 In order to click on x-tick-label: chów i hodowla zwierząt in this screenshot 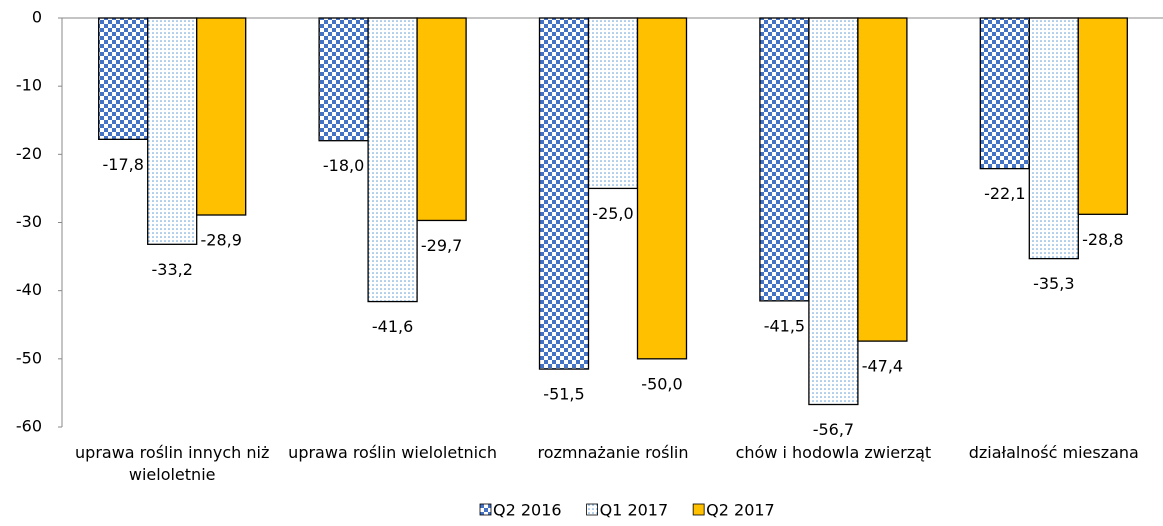, I will do `click(833, 452)`.